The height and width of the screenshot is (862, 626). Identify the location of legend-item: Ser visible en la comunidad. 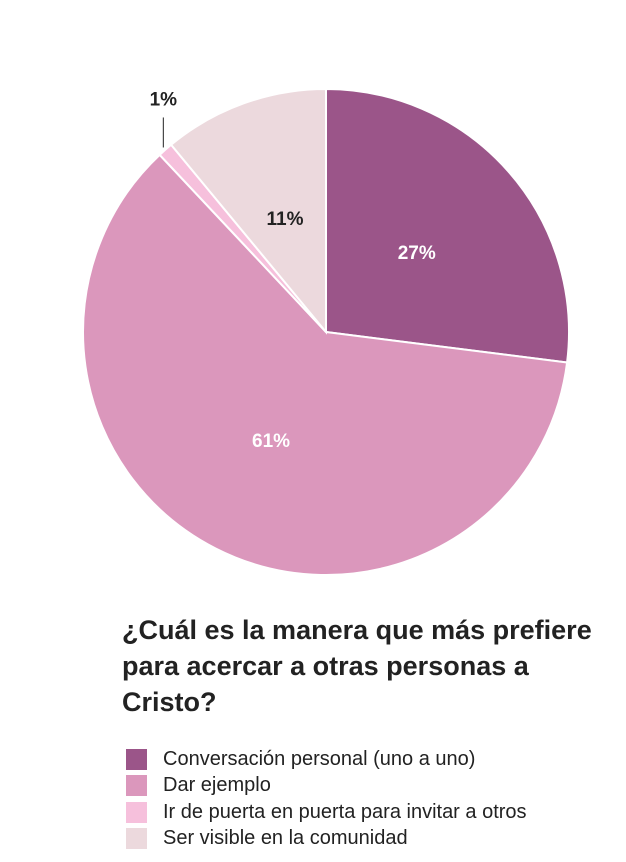
(326, 839).